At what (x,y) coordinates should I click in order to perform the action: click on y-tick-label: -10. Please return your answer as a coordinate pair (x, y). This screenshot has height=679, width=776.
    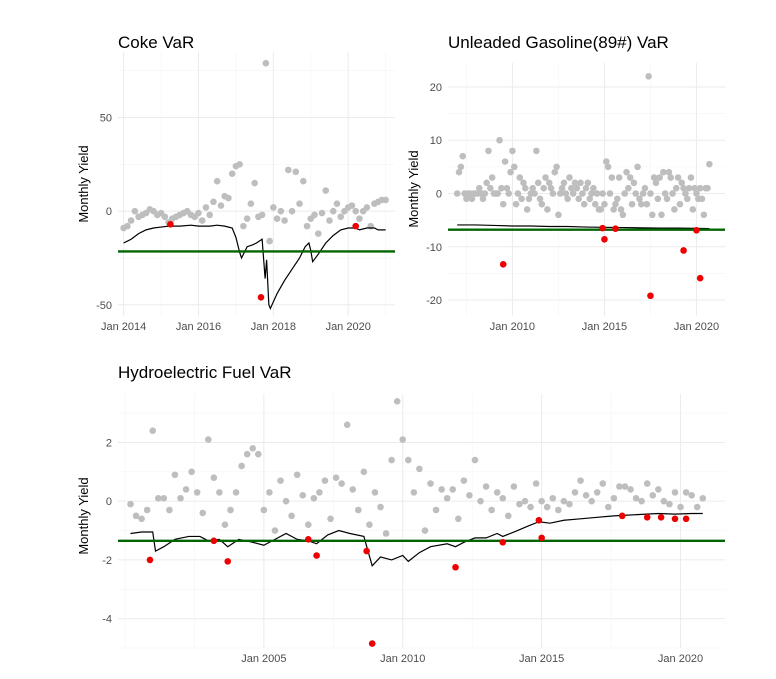
    Looking at the image, I should click on (434, 248).